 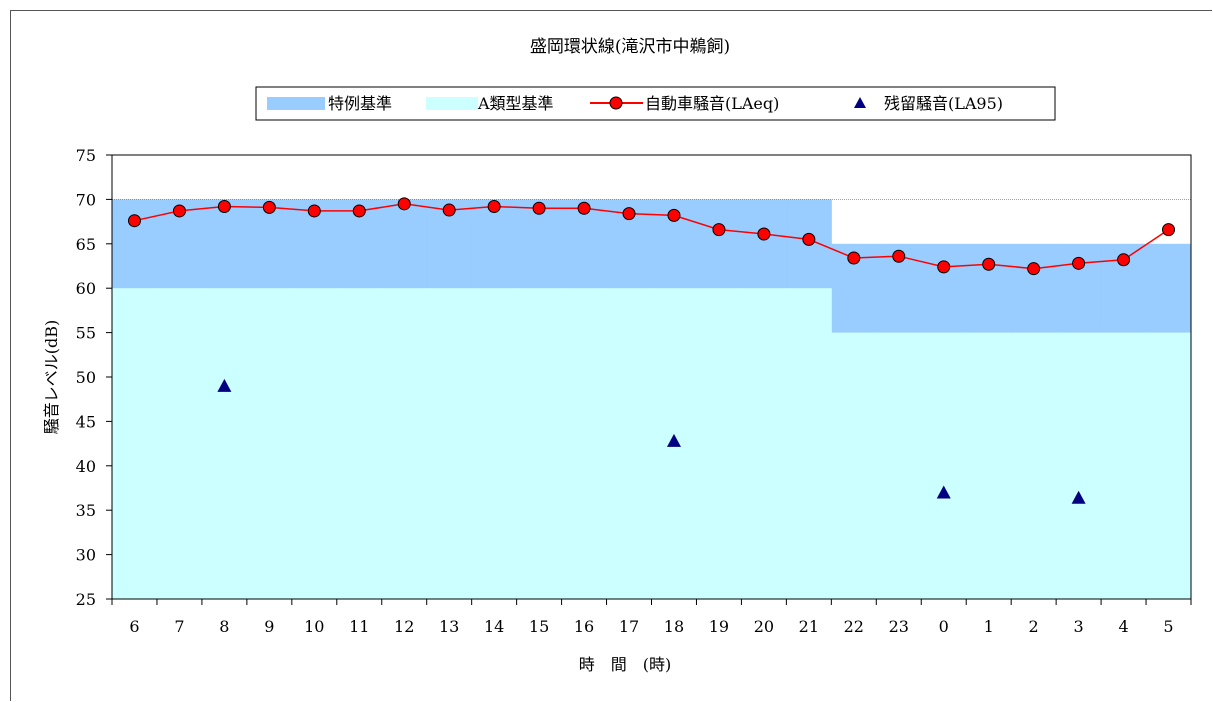 I want to click on x-tick-label: 16, so click(x=584, y=626).